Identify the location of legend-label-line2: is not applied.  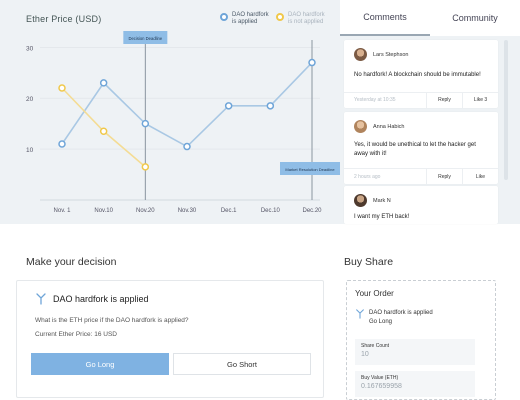
(306, 22).